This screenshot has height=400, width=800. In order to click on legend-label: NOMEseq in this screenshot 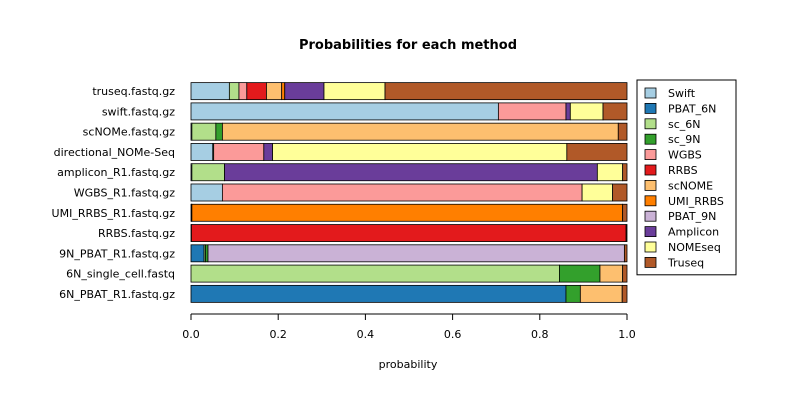, I will do `click(694, 247)`.